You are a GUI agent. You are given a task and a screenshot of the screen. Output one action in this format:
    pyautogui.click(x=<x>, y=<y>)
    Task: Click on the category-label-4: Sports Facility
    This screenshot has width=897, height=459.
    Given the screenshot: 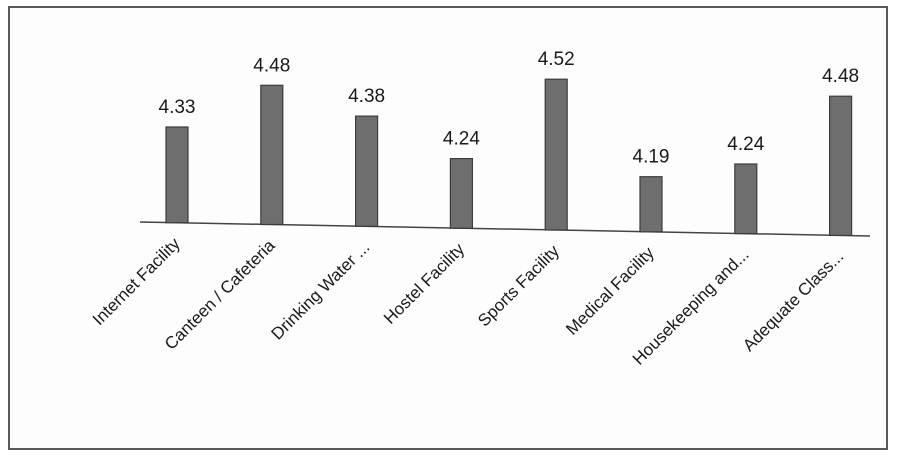 What is the action you would take?
    pyautogui.click(x=518, y=285)
    